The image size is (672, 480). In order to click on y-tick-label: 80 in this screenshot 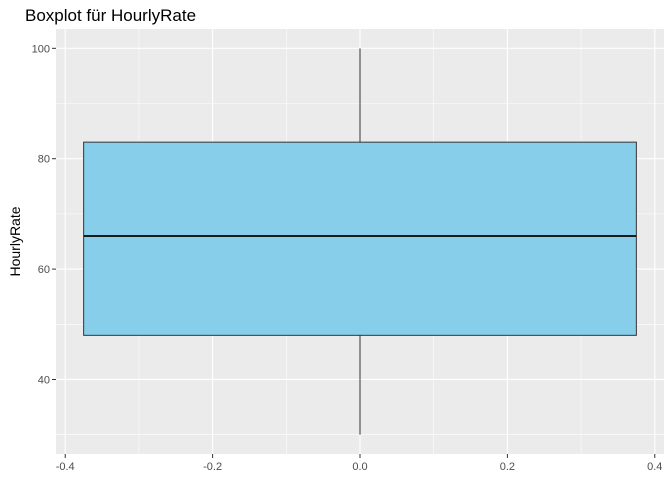, I will do `click(44, 160)`.